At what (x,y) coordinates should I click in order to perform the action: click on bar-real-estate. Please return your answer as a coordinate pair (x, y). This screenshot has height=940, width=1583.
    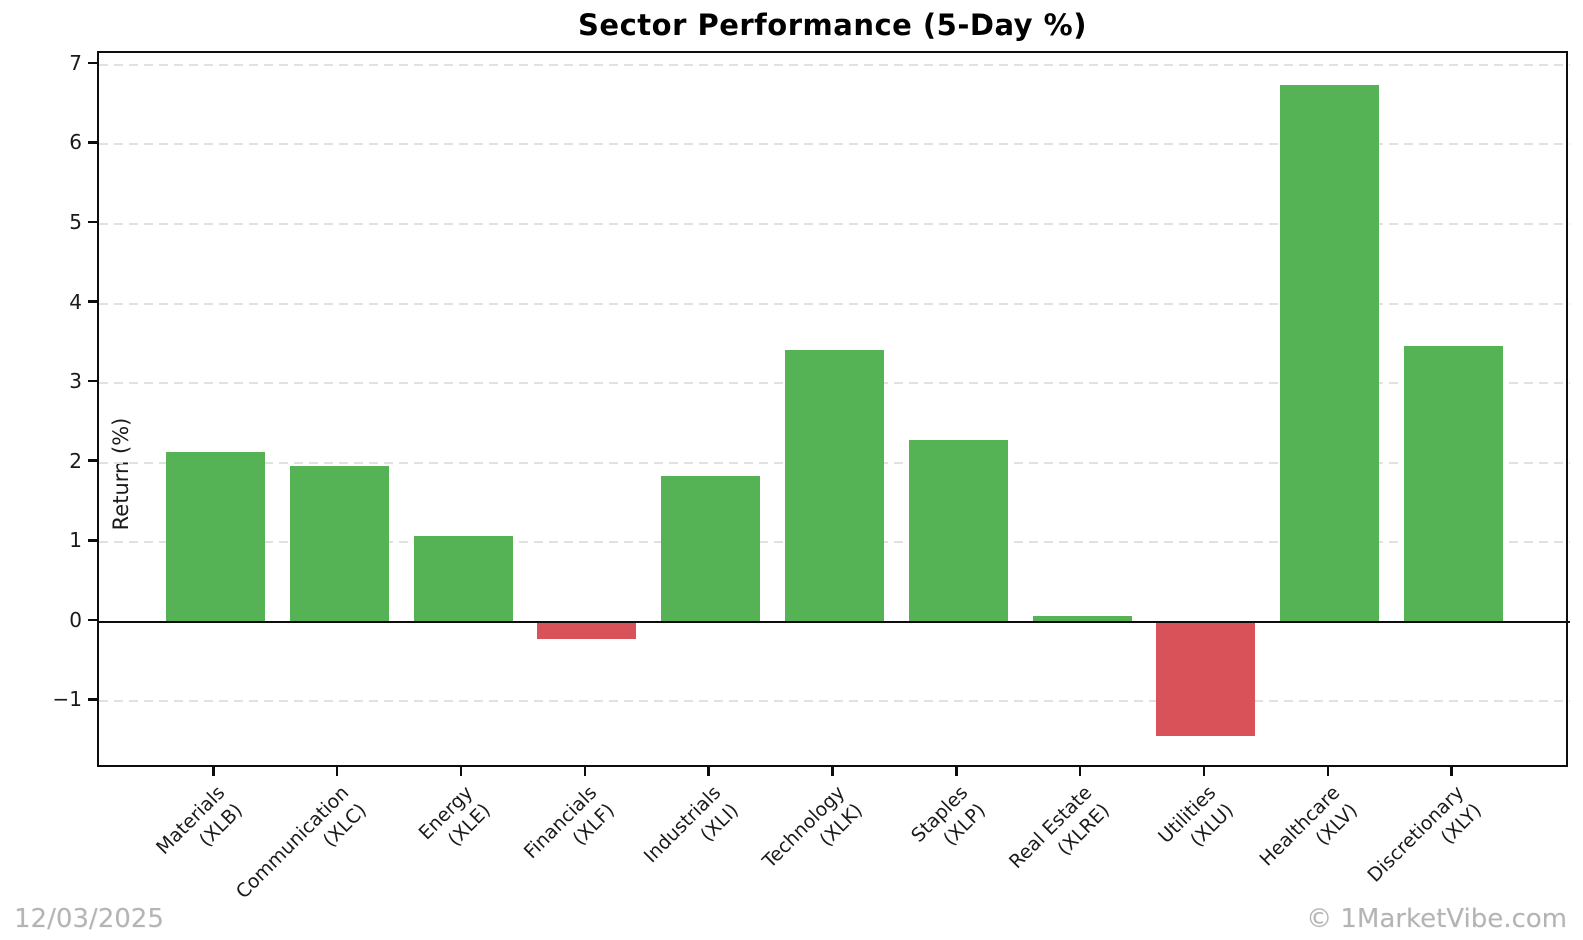
    Looking at the image, I should click on (1082, 619).